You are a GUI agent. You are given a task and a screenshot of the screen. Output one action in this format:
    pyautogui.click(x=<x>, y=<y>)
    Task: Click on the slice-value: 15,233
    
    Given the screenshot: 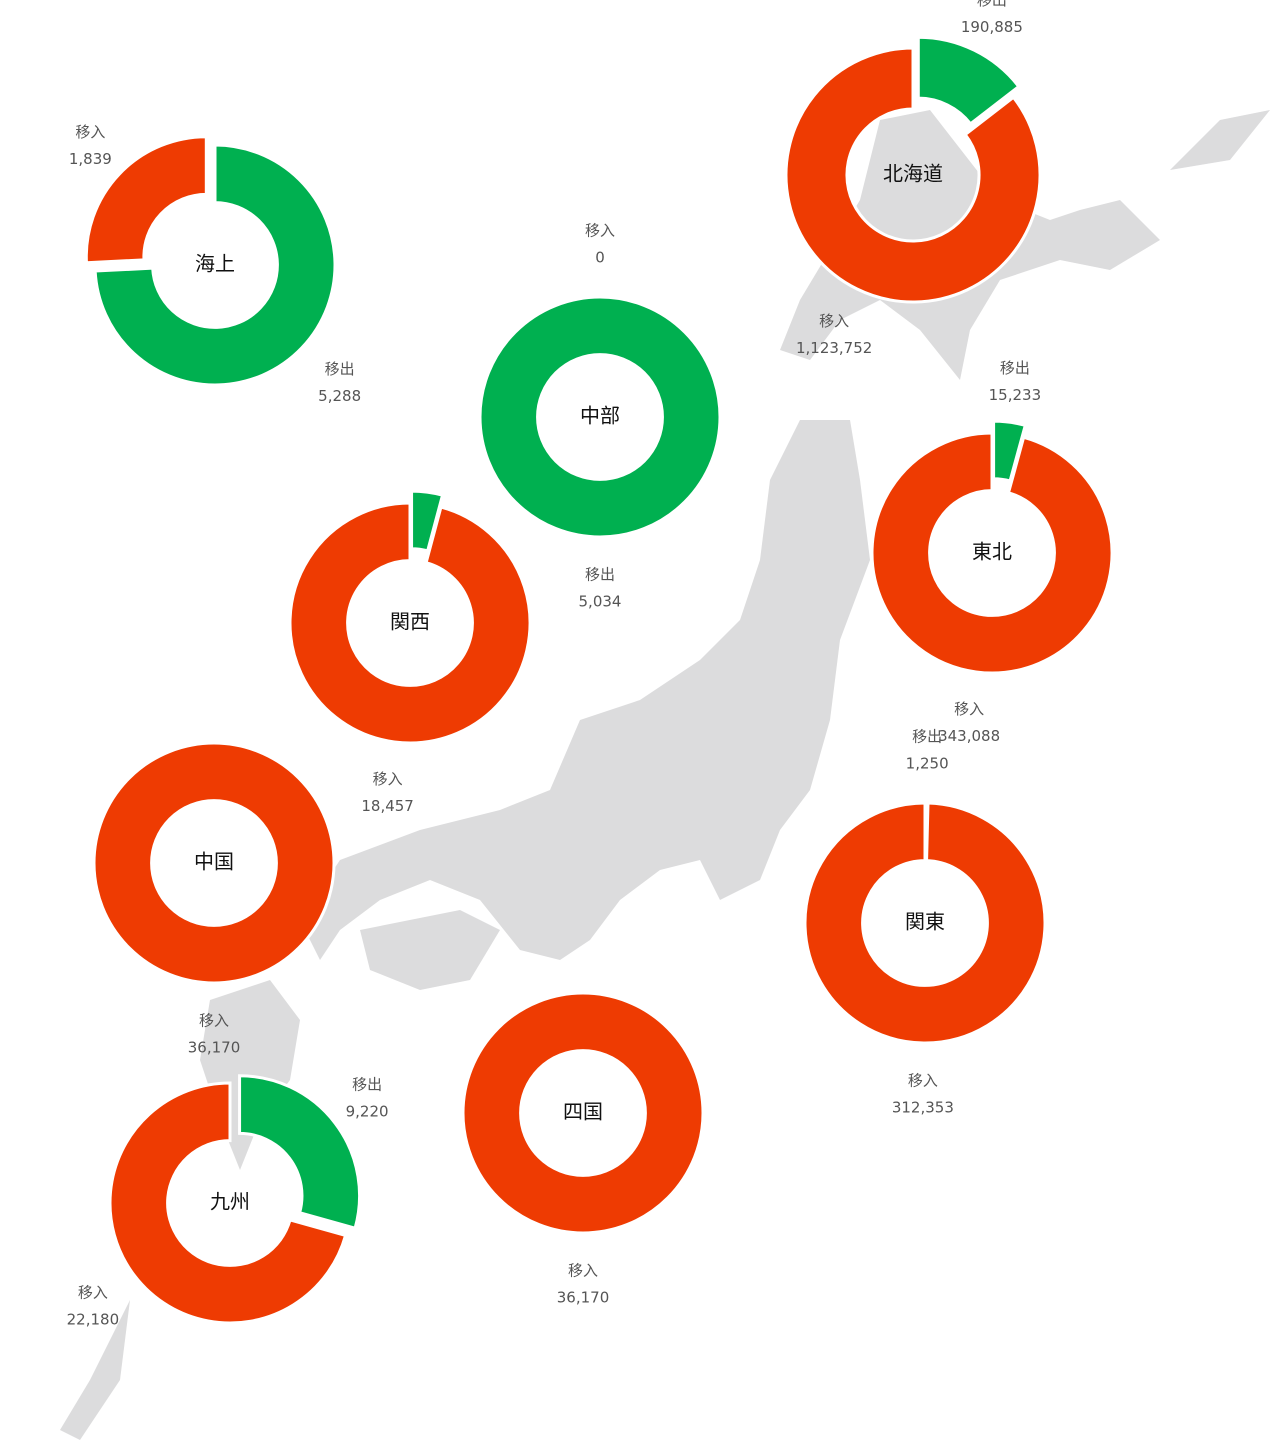 What is the action you would take?
    pyautogui.click(x=1015, y=395)
    